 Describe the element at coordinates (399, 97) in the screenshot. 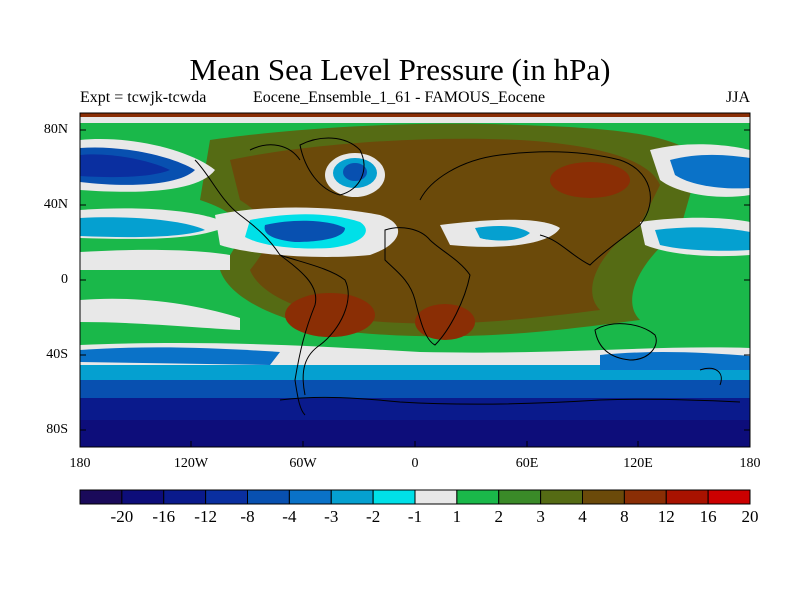

I see `ensemble-label: Eocene_Ensemble_1_61 - FAMOUS_Eocene` at that location.